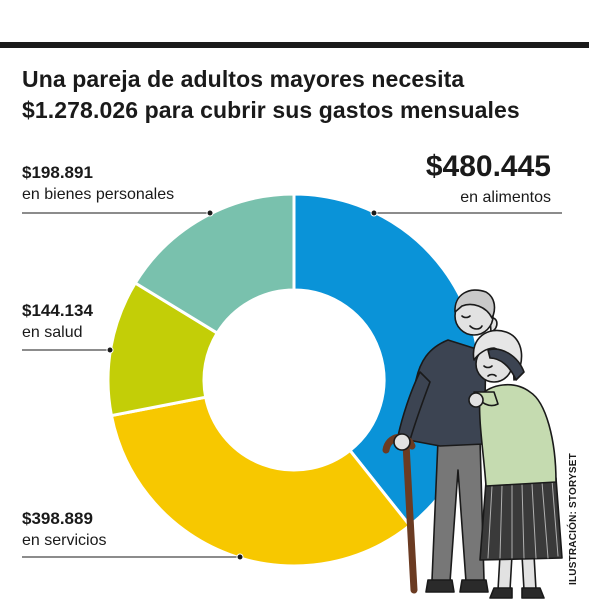 This screenshot has width=589, height=615. I want to click on woman-torso, so click(517, 435).